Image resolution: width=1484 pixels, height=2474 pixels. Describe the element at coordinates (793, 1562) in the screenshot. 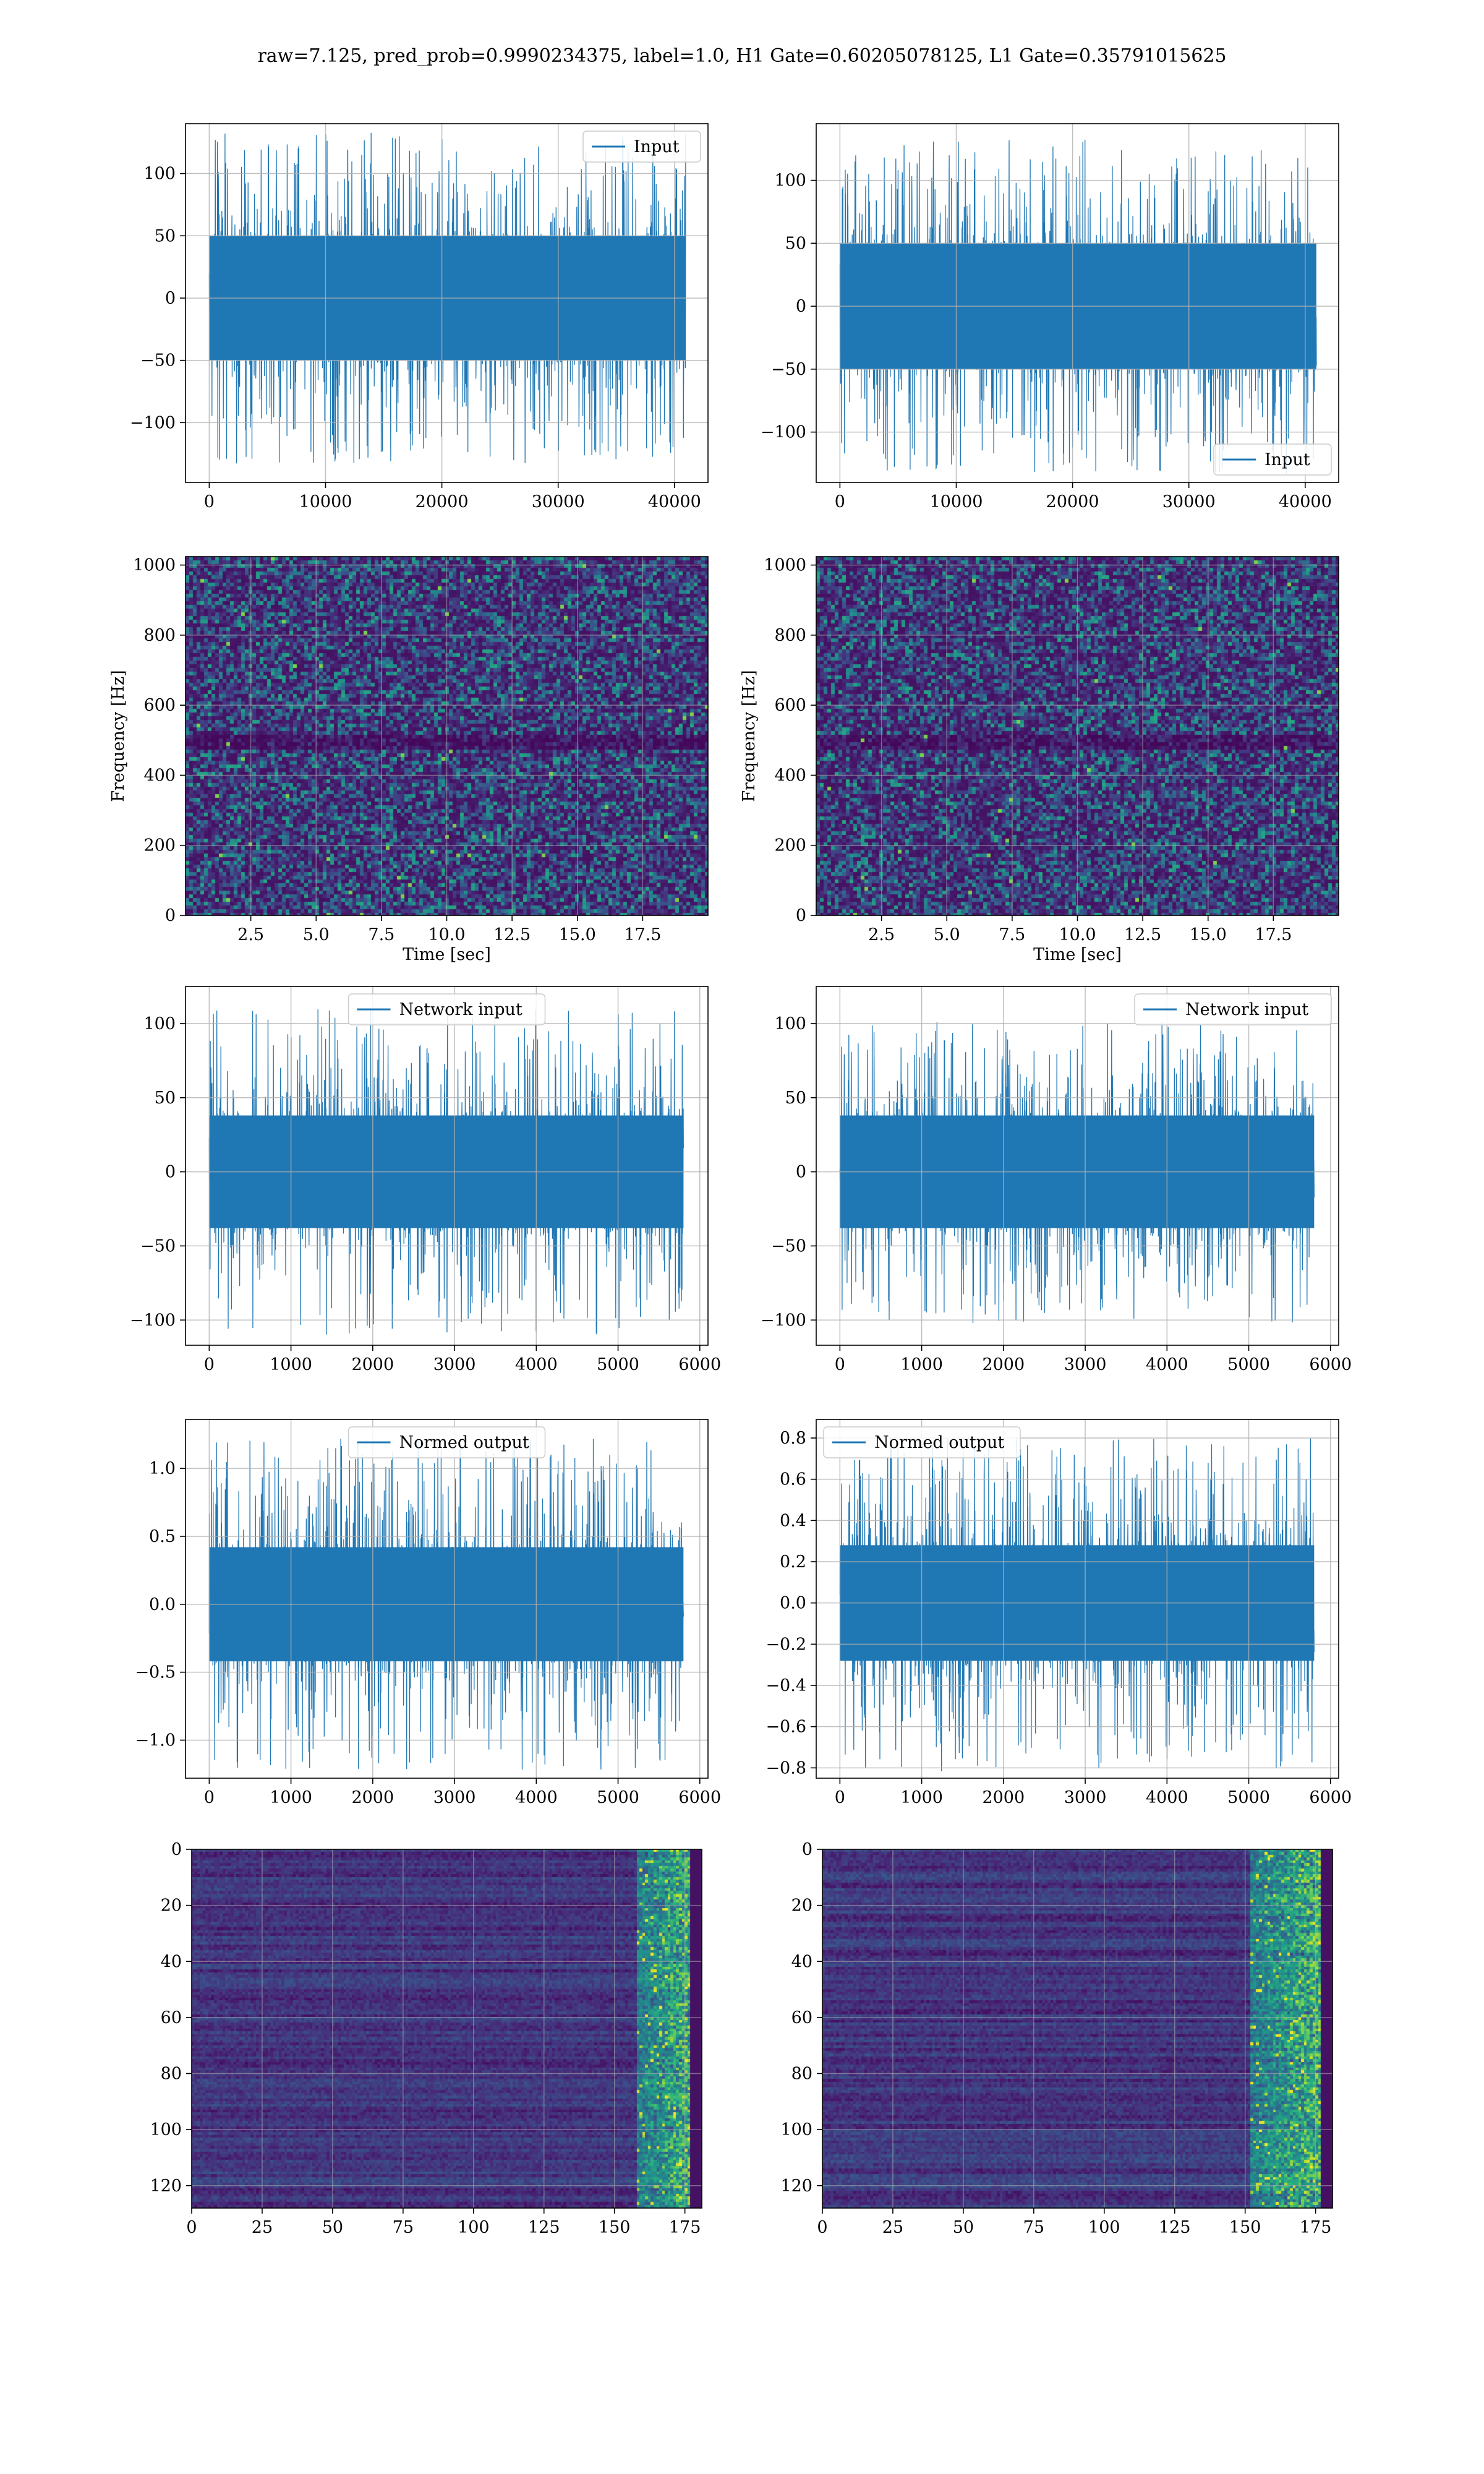

I see `y-tick-label: 0.2` at that location.